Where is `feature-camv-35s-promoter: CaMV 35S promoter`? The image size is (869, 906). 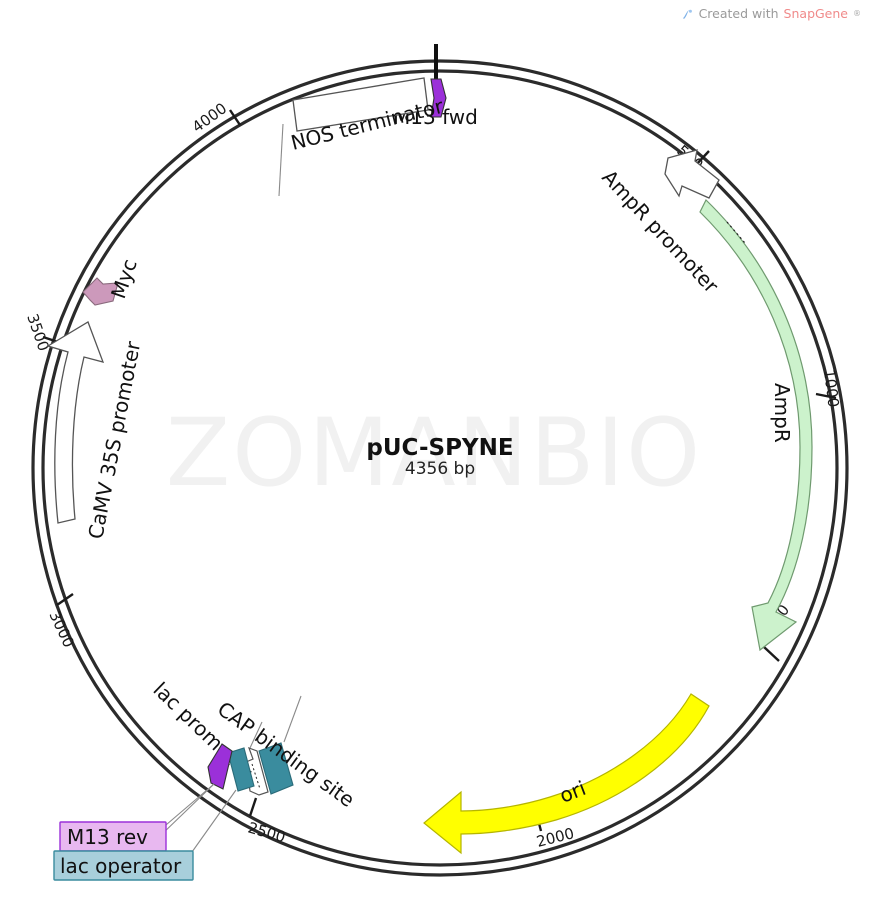 feature-camv-35s-promoter: CaMV 35S promoter is located at coordinates (95, 431).